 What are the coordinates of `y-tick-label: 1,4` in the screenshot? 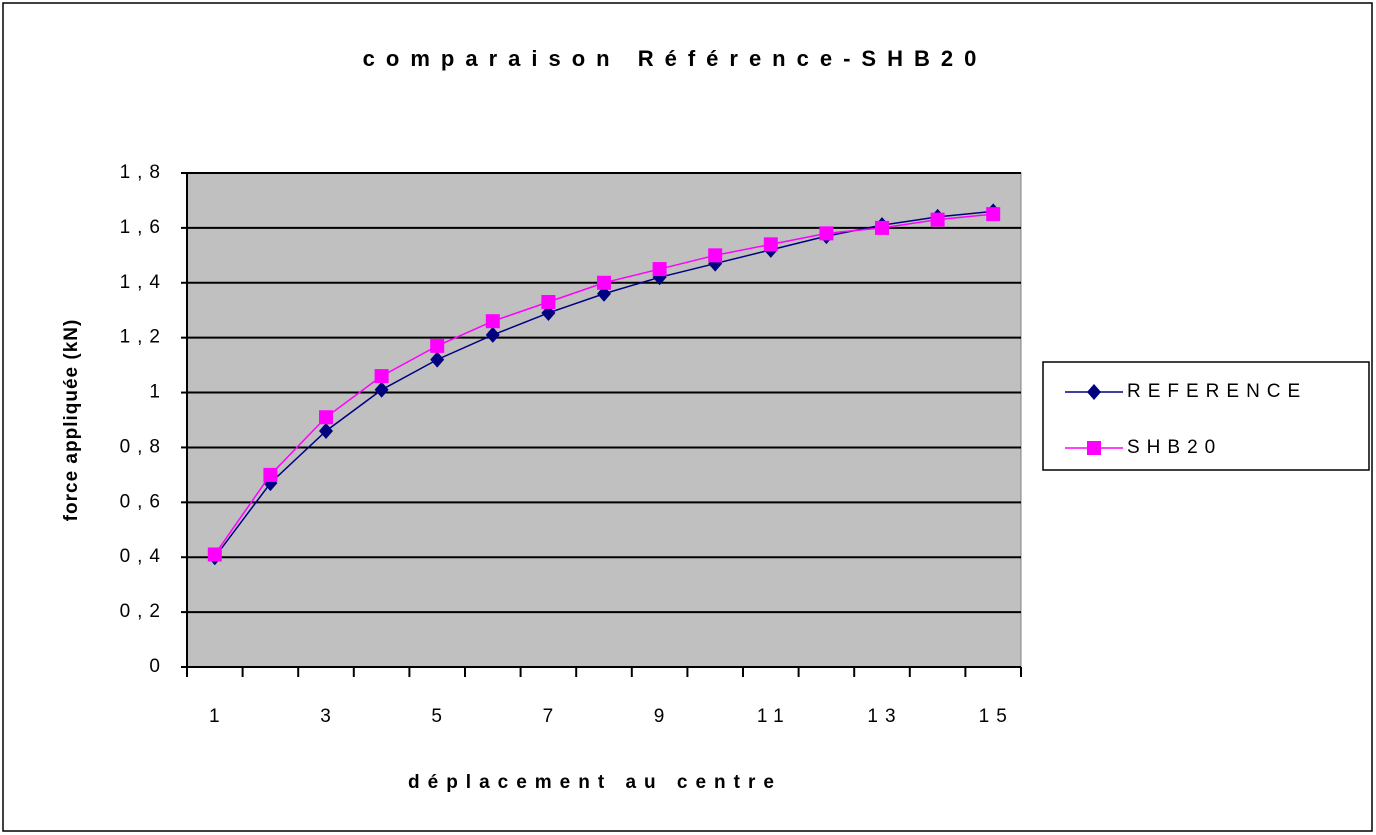 It's located at (143, 282).